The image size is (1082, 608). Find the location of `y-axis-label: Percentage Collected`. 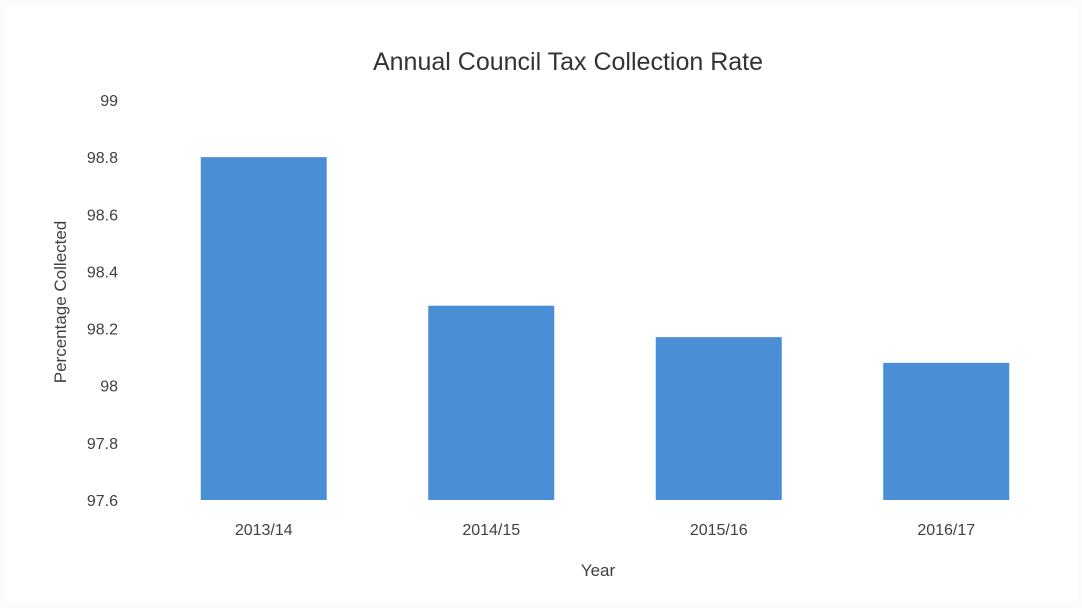

y-axis-label: Percentage Collected is located at coordinates (60, 302).